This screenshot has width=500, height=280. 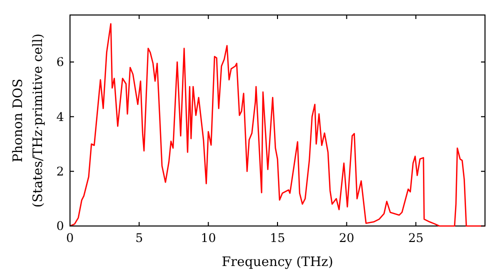 I want to click on x-tick-label: 0, so click(x=70, y=238).